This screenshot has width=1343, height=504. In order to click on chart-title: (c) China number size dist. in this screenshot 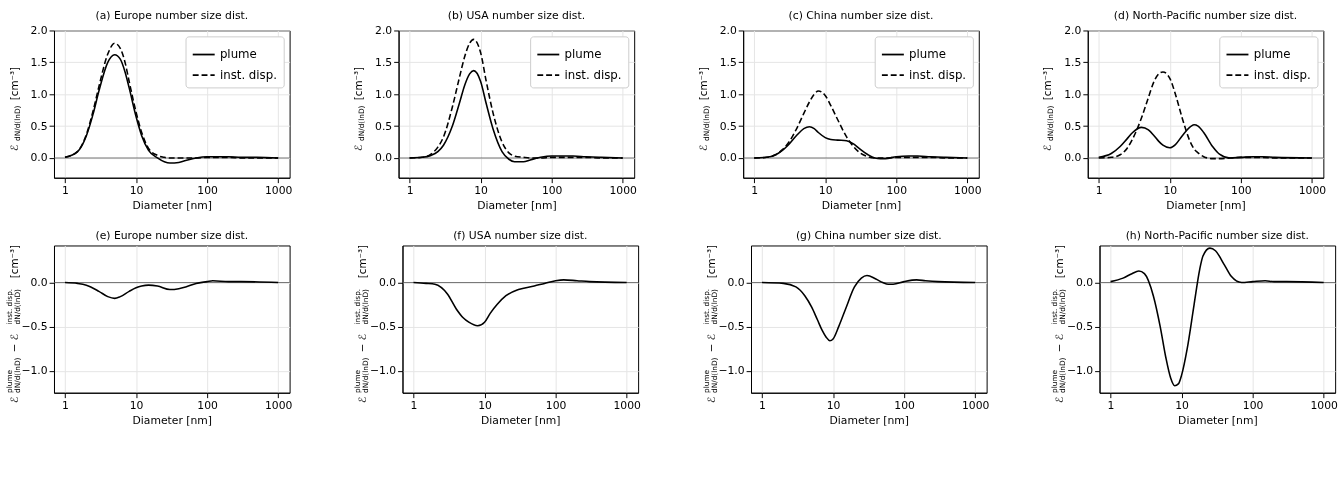, I will do `click(861, 15)`.